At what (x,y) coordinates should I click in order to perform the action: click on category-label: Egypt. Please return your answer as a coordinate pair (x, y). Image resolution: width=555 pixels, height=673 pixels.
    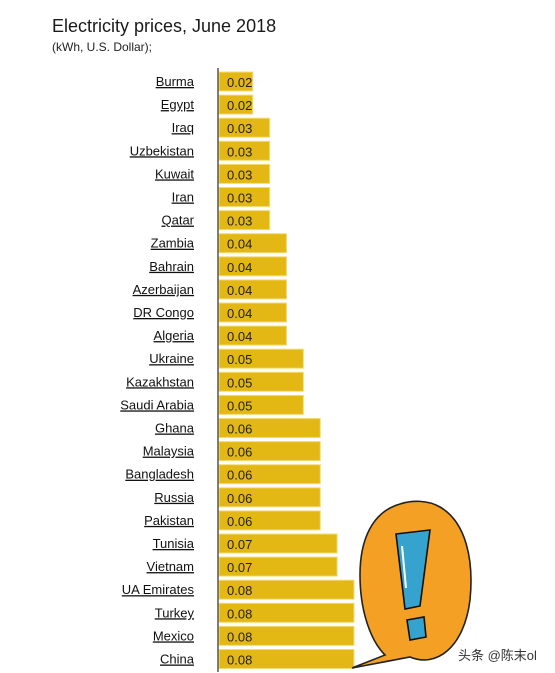
    Looking at the image, I should click on (178, 104).